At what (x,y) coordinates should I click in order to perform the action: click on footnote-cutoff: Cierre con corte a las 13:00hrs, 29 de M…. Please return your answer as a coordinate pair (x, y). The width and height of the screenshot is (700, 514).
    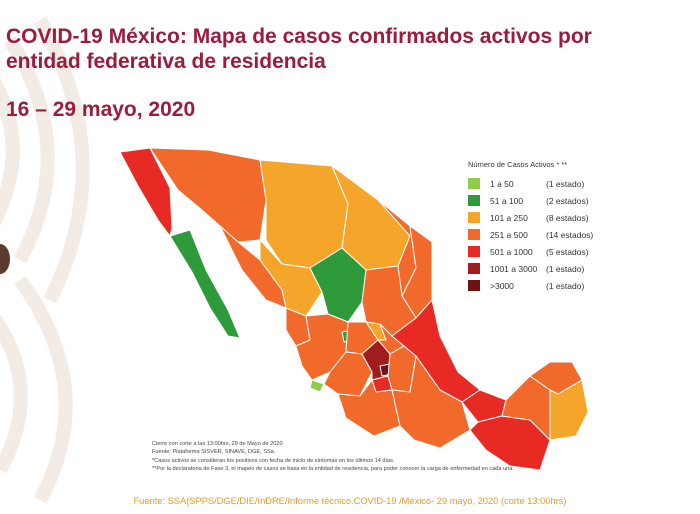
    Looking at the image, I should click on (217, 444).